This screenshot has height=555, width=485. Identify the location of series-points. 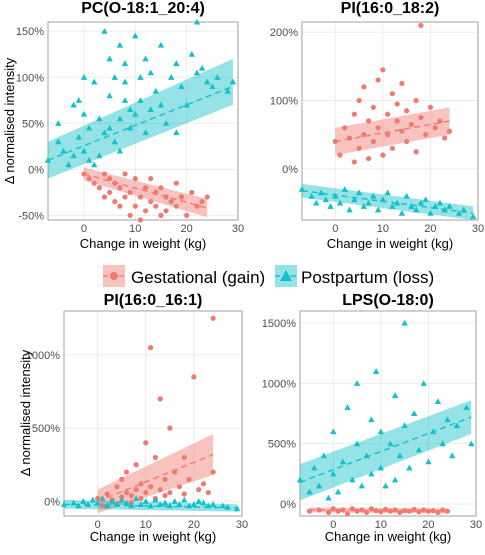
(392, 93).